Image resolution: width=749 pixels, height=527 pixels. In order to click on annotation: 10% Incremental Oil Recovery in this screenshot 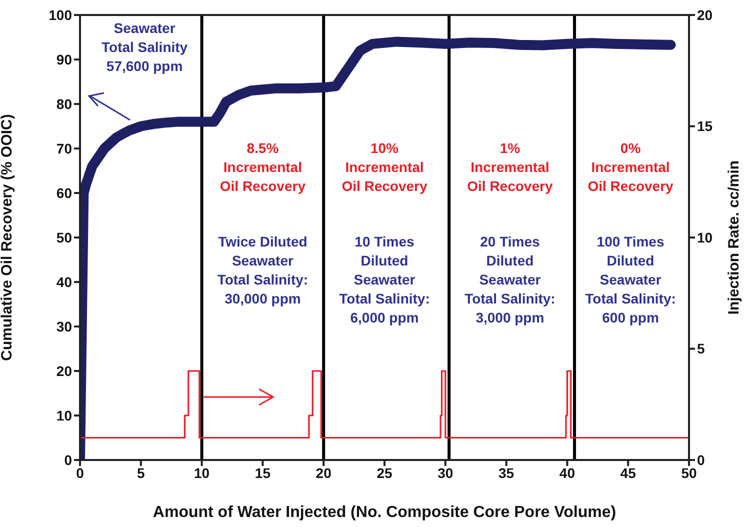, I will do `click(385, 167)`.